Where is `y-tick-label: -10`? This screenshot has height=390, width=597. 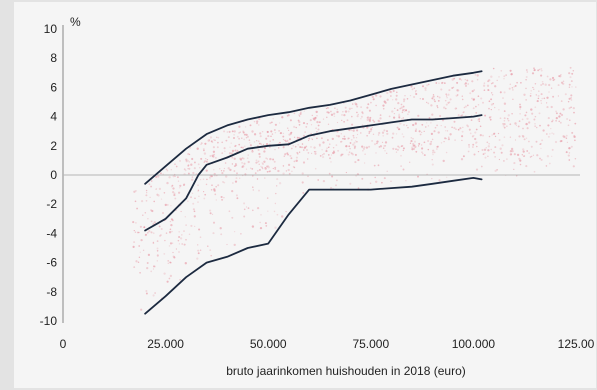 y-tick-label: -10 is located at coordinates (49, 321).